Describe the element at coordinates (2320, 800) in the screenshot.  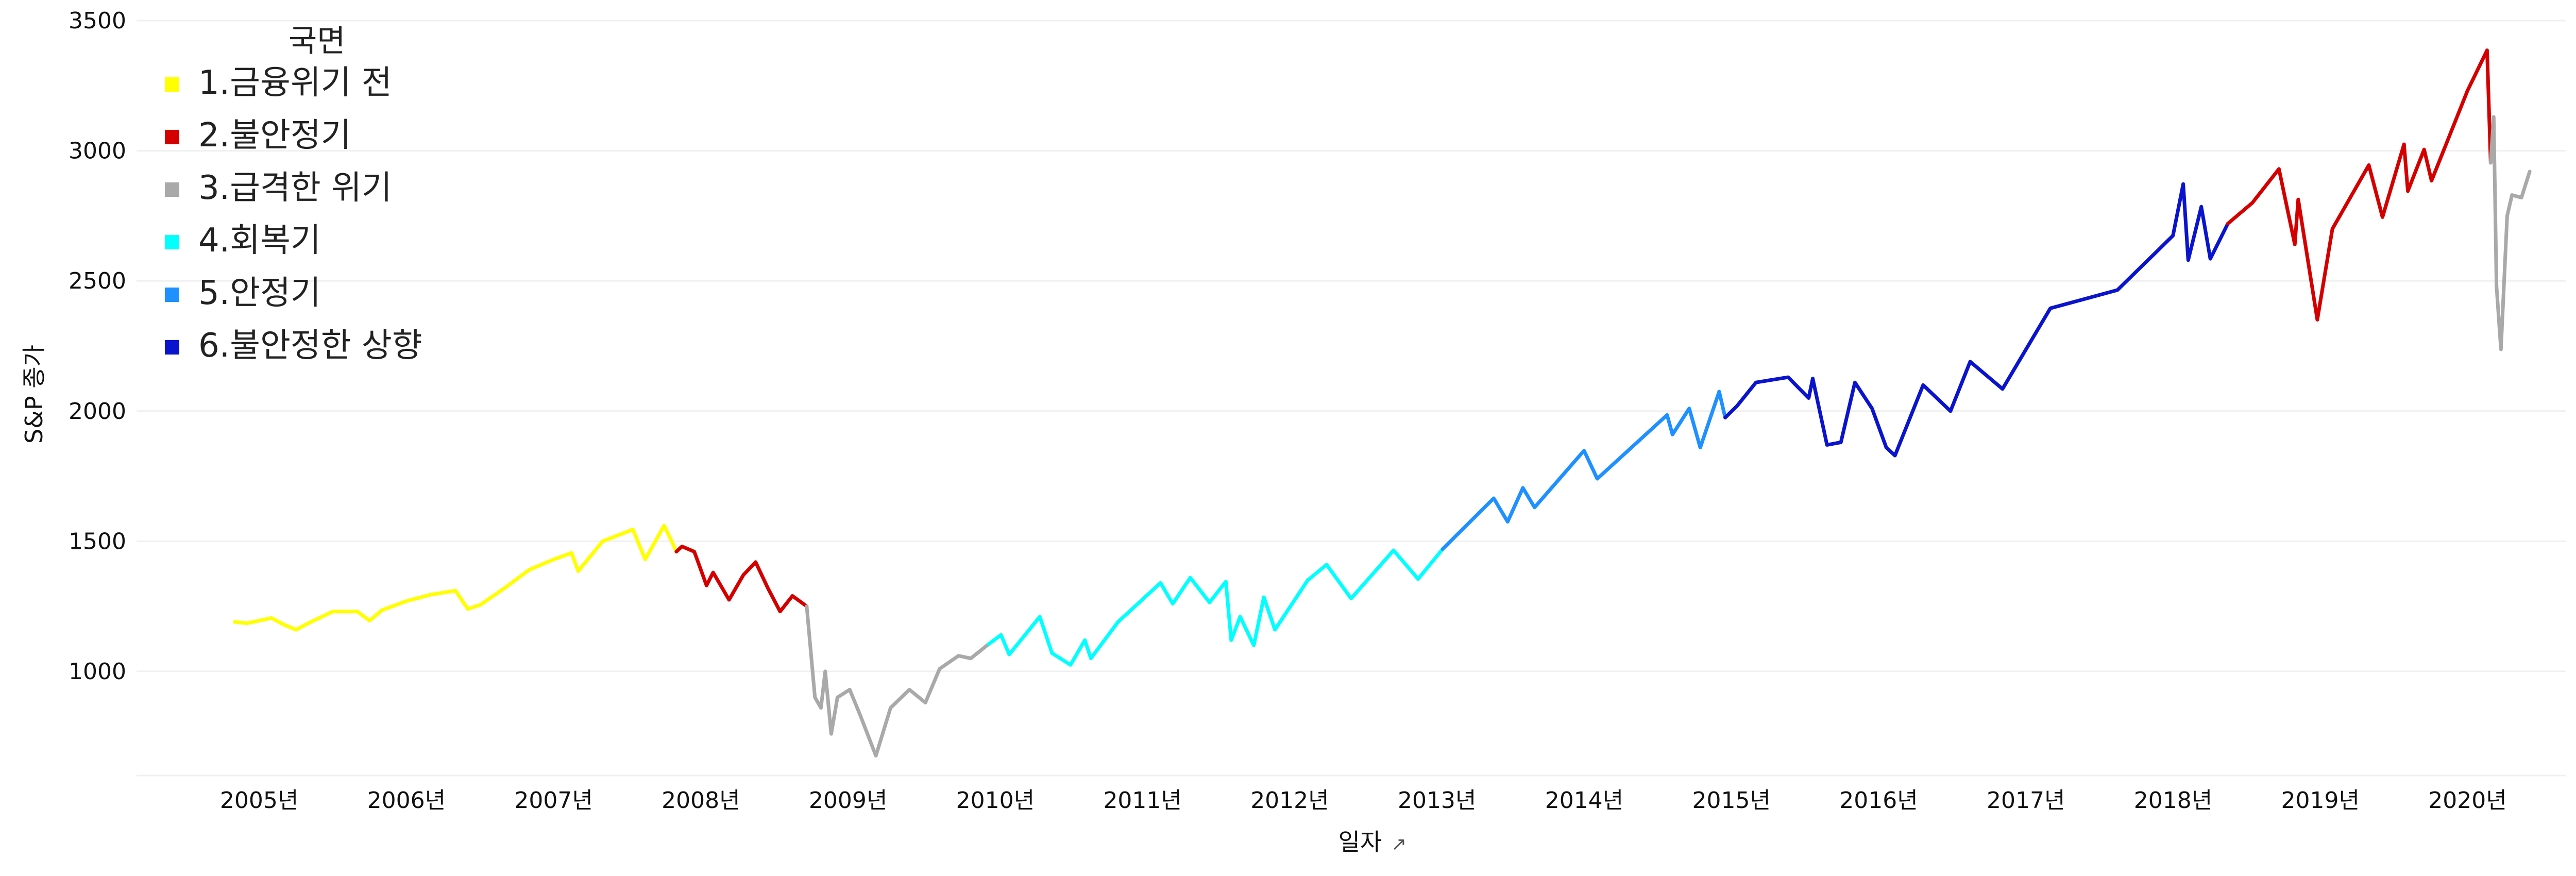
I see `x-tick-label: 2019년` at that location.